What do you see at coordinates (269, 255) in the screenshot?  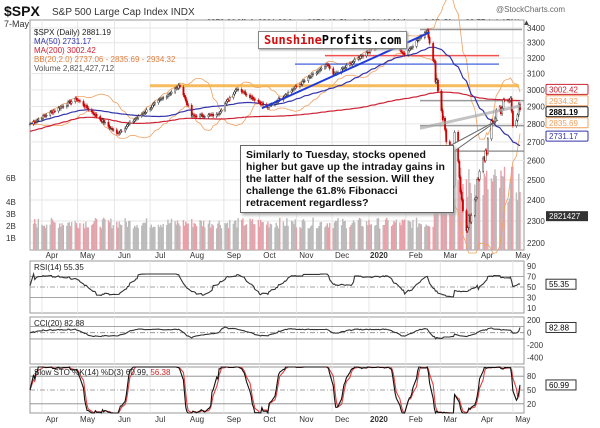 I see `x-tick-label: Oct` at bounding box center [269, 255].